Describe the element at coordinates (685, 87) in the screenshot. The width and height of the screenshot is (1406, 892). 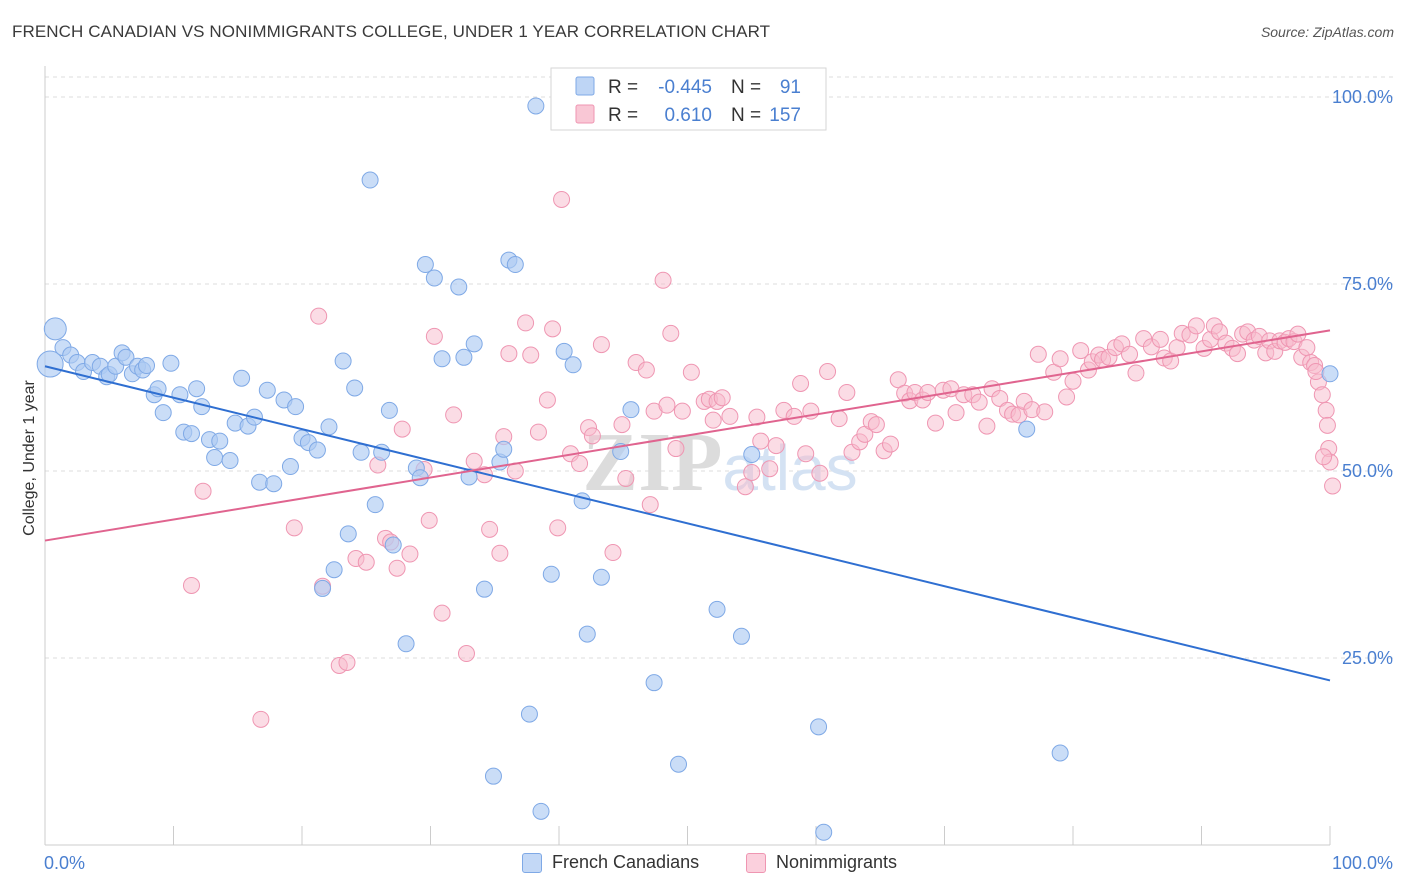
I see `legend-r-value: -0.445` at that location.